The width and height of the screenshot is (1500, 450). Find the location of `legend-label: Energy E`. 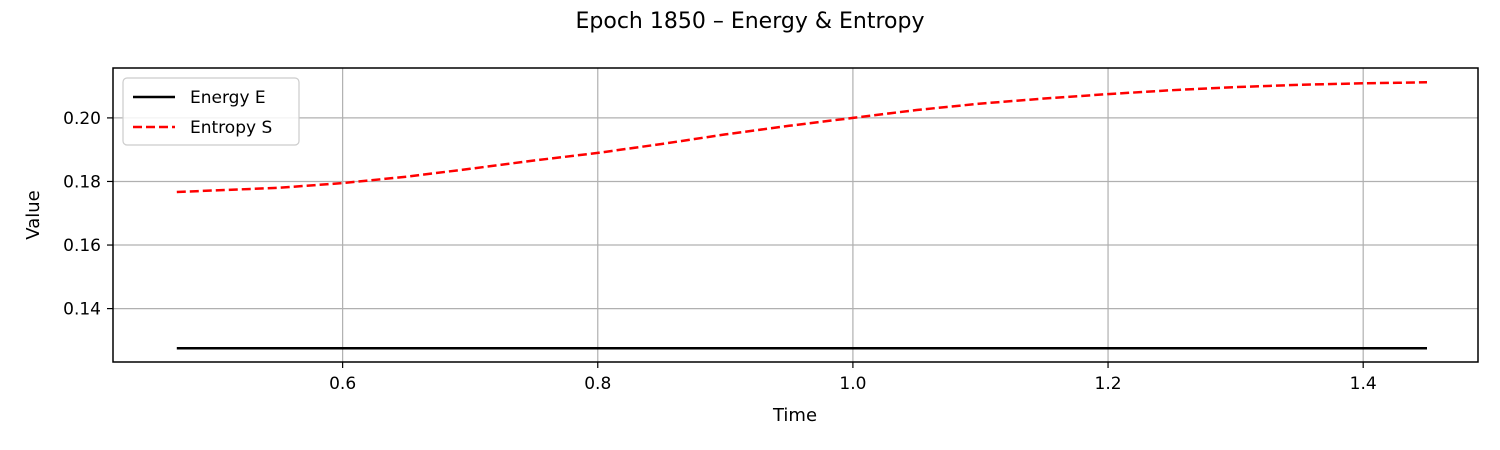

legend-label: Energy E is located at coordinates (228, 98).